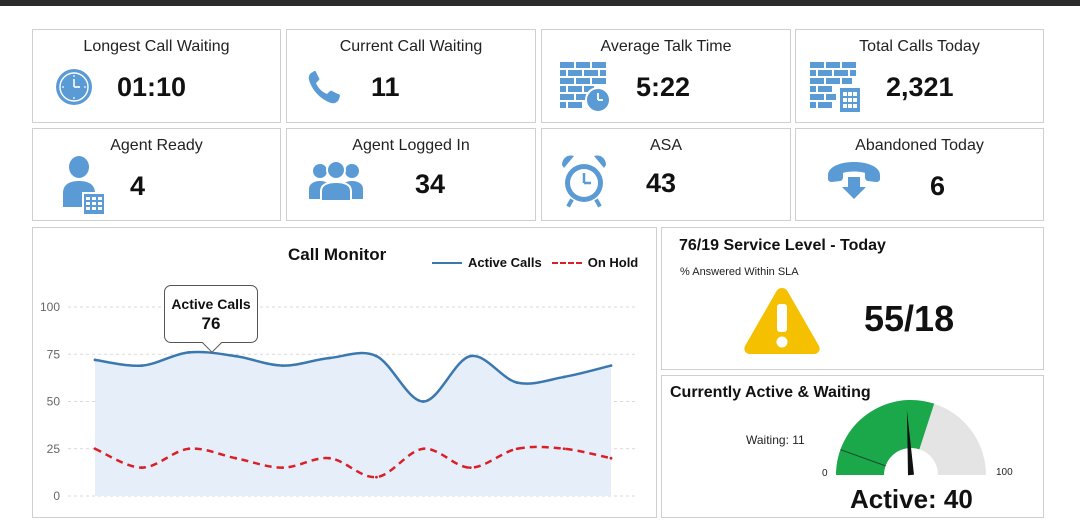 The height and width of the screenshot is (520, 1080). What do you see at coordinates (566, 262) in the screenshot?
I see `legend-swatch-hold` at bounding box center [566, 262].